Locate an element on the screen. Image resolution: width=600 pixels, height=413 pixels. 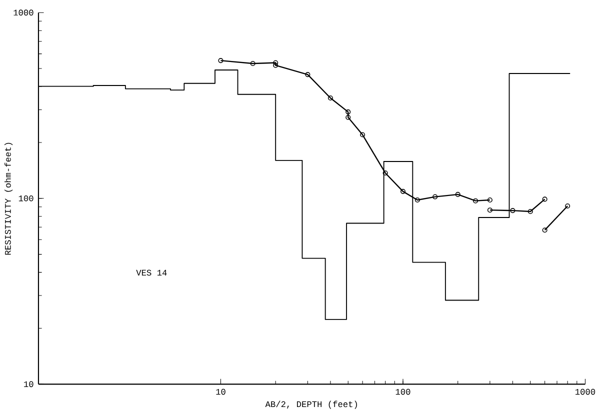
y-tick-label: 1000 is located at coordinates (24, 13).